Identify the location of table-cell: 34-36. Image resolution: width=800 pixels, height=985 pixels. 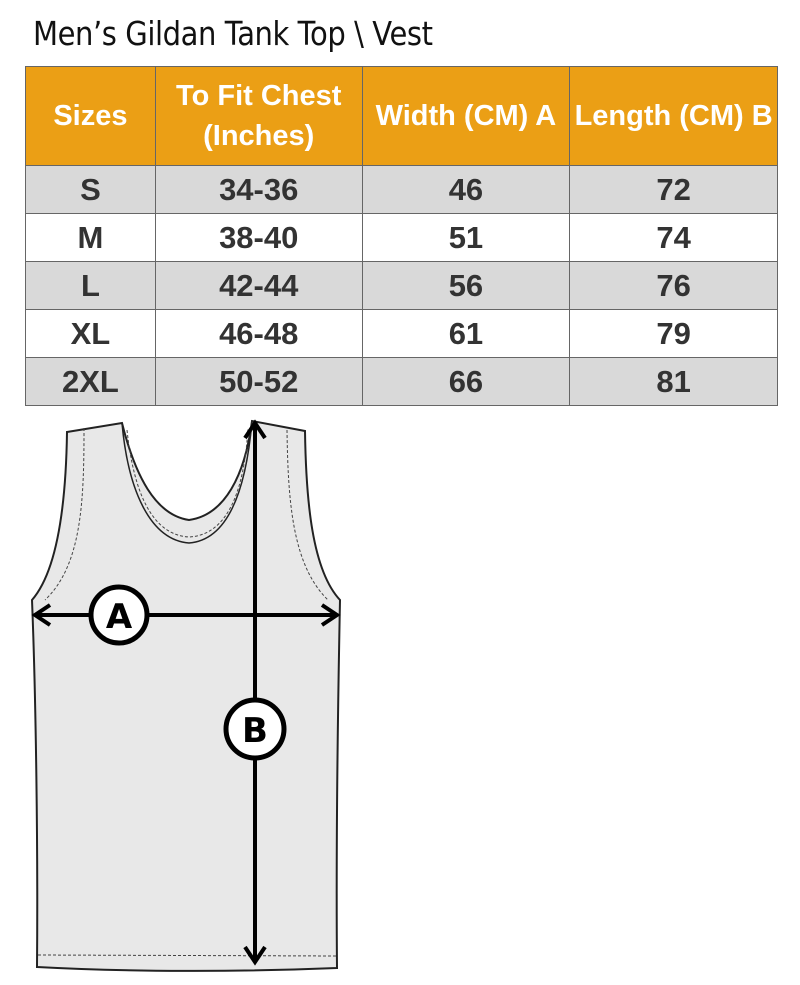
(258, 189).